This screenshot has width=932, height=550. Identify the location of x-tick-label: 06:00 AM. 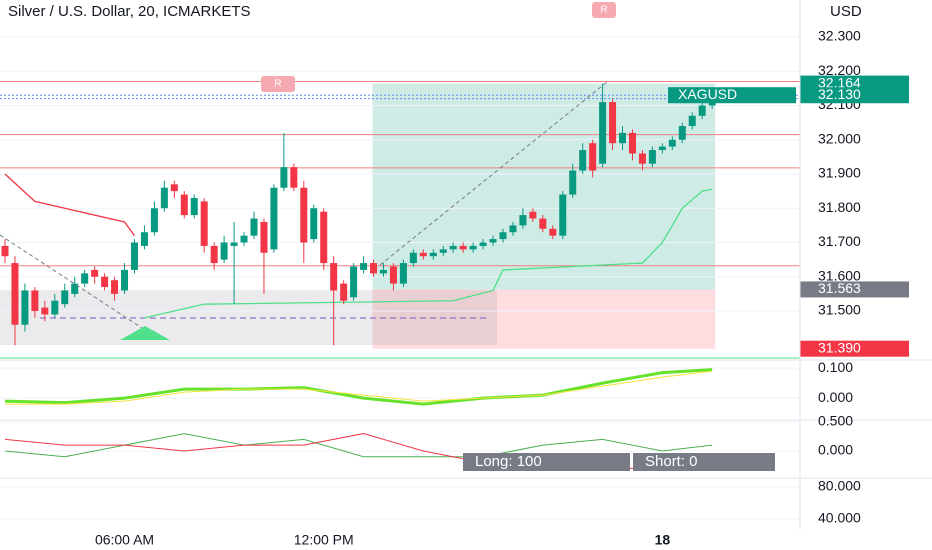
(124, 540).